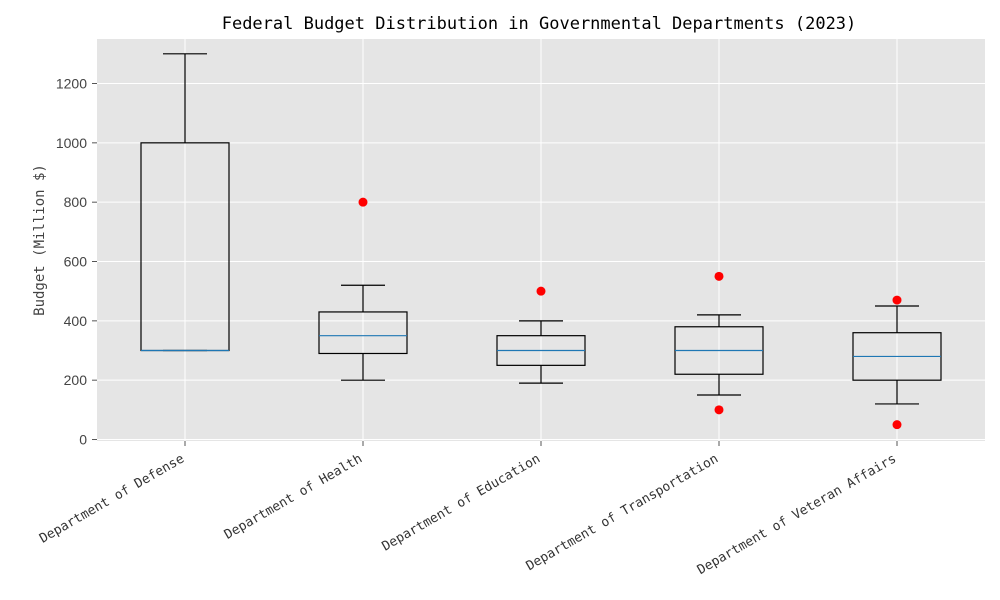  I want to click on y-tick-label: 200, so click(76, 380).